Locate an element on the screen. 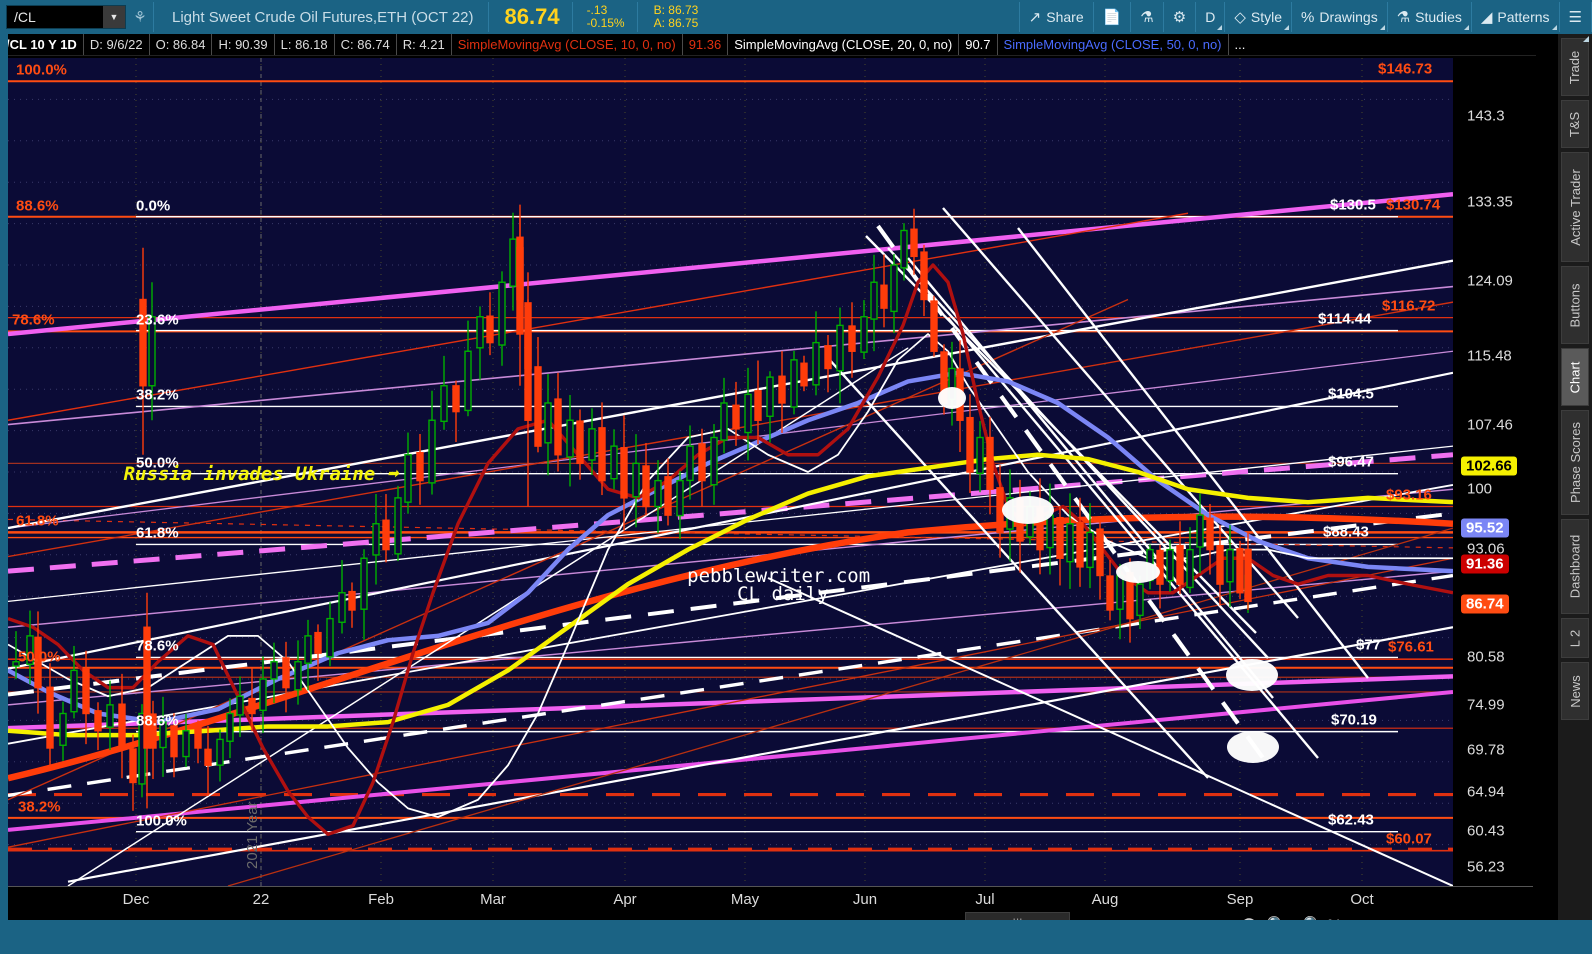 The height and width of the screenshot is (954, 1592). sidebar-tab-trade: Trade is located at coordinates (1575, 67).